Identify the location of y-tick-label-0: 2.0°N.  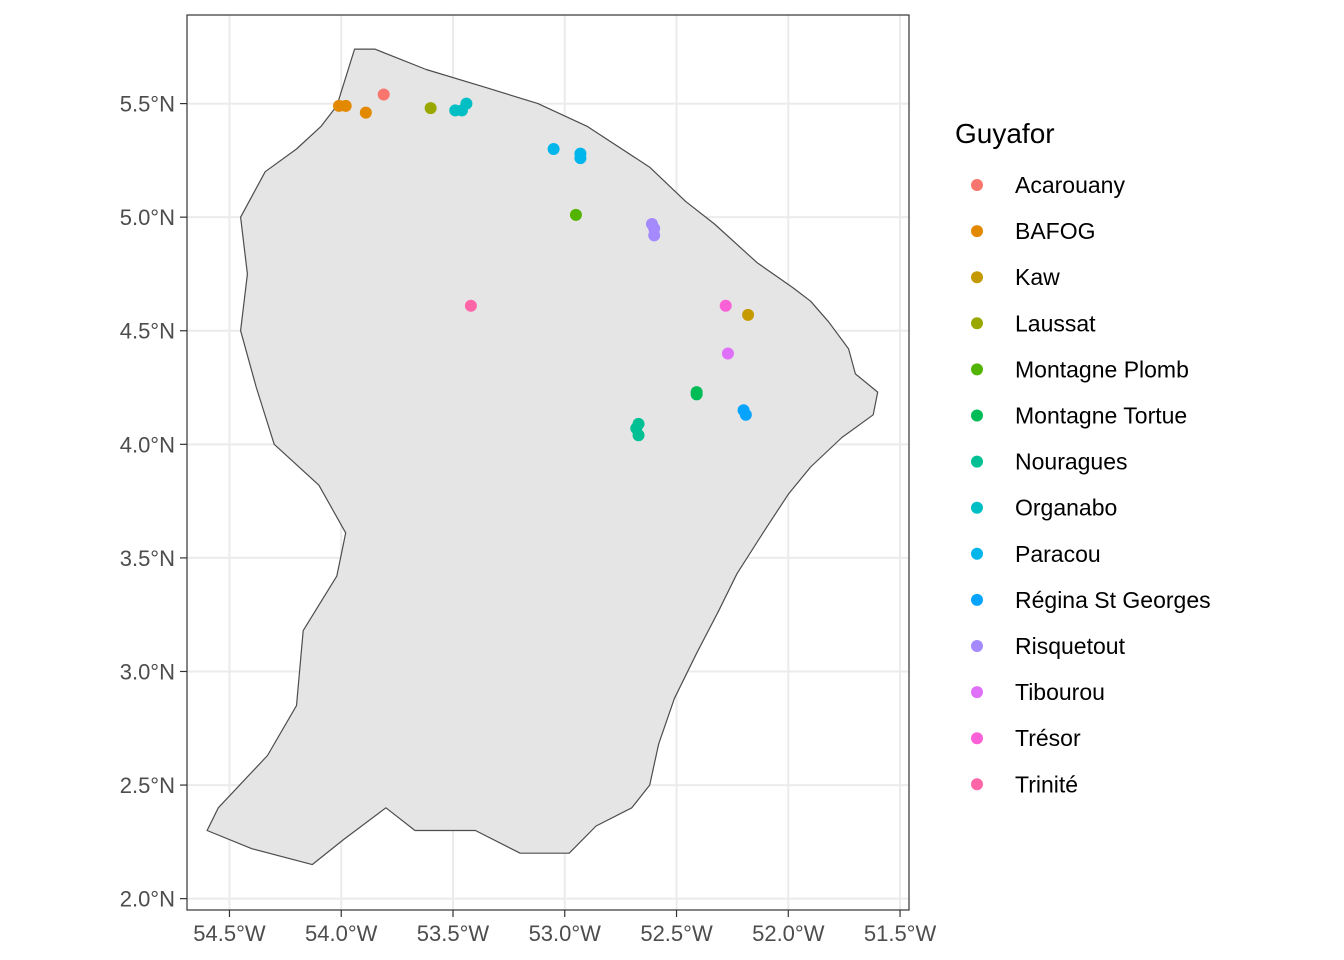
(147, 899).